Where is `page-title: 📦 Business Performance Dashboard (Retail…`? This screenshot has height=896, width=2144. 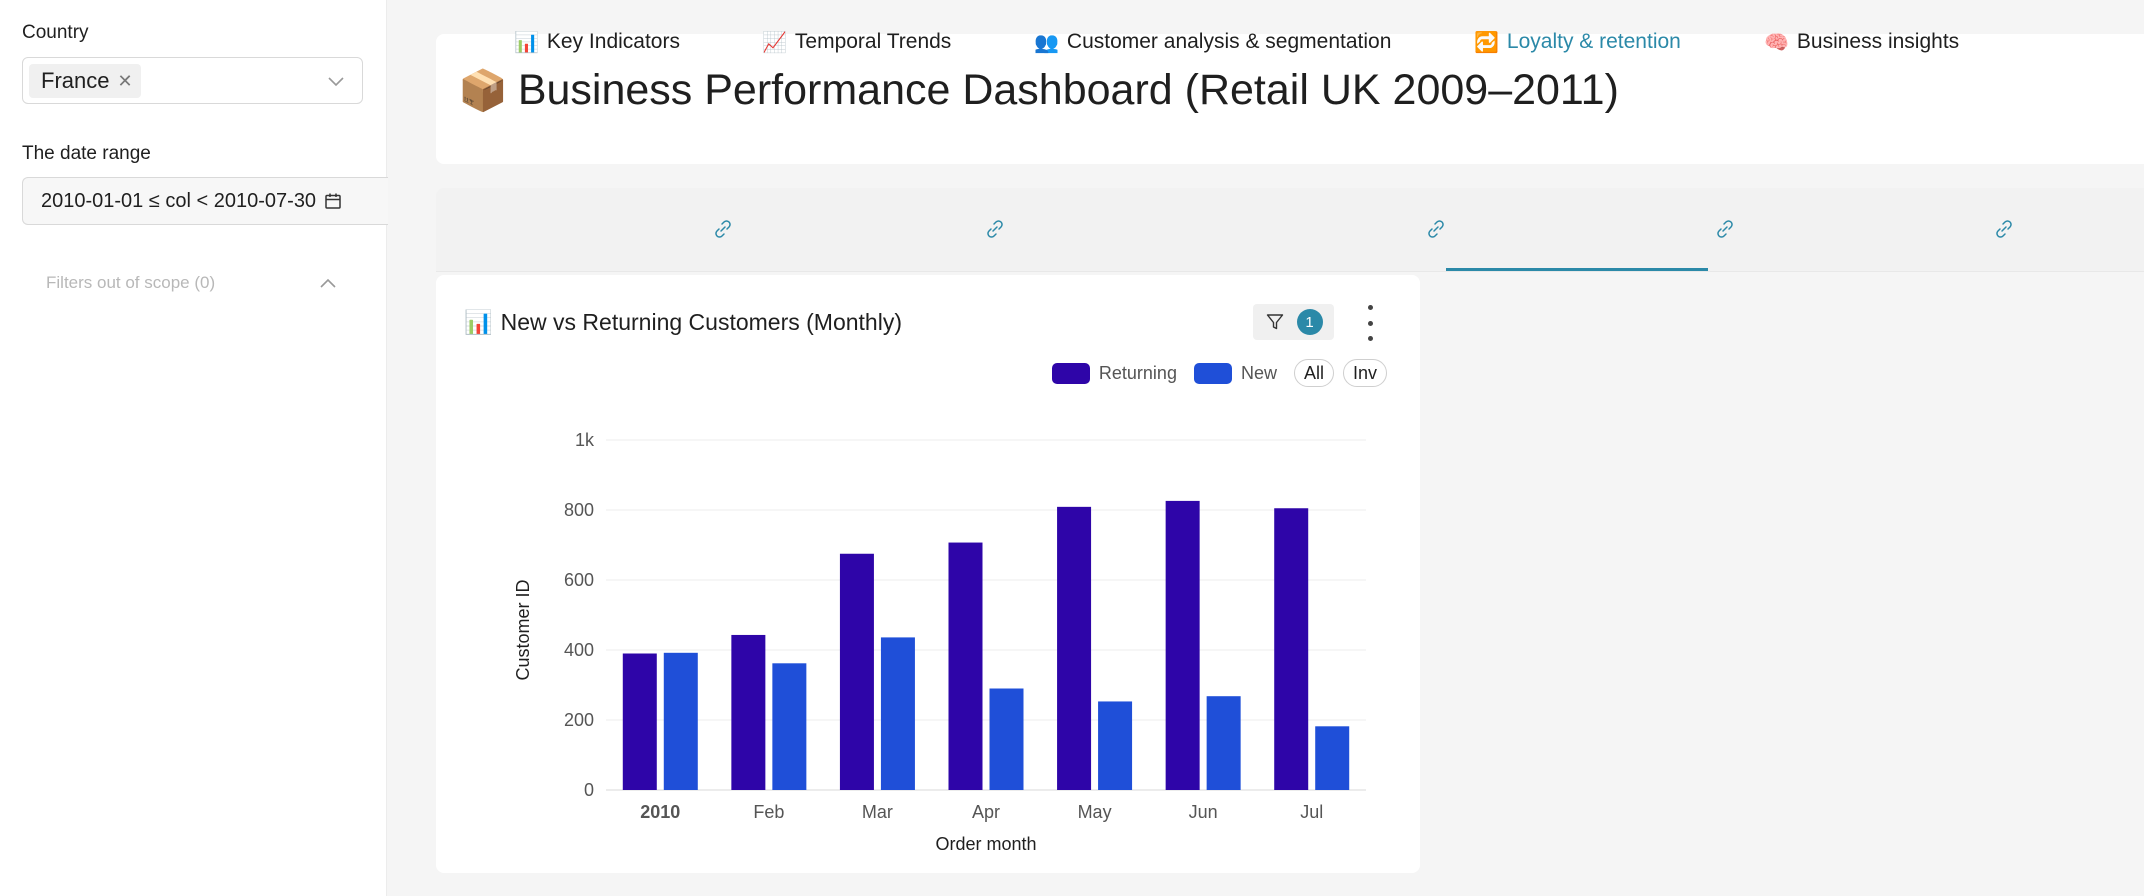
page-title: 📦 Business Performance Dashboard (Retail… is located at coordinates (1038, 90).